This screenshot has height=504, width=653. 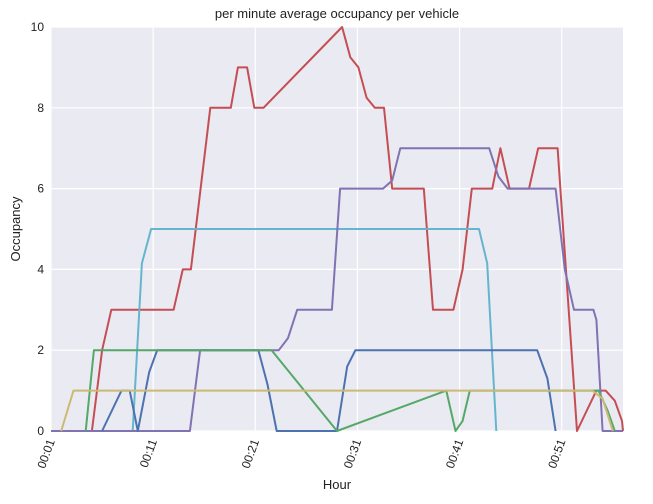 What do you see at coordinates (40, 108) in the screenshot?
I see `y-tick-label: 8` at bounding box center [40, 108].